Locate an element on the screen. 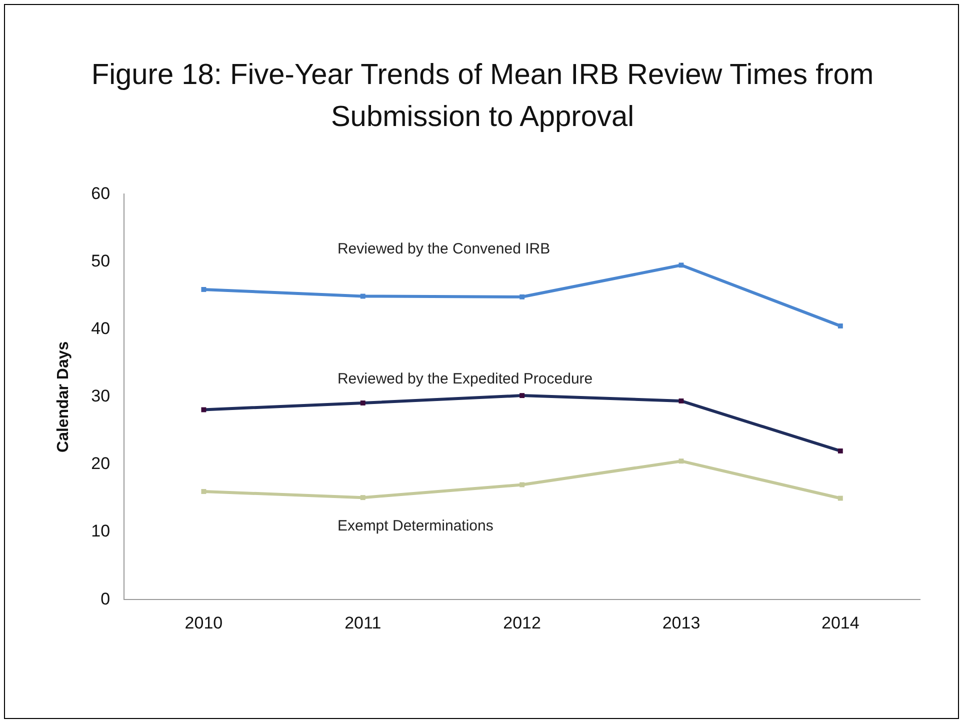 The width and height of the screenshot is (965, 725). series-label: Reviewed by the Expedited Procedure is located at coordinates (465, 379).